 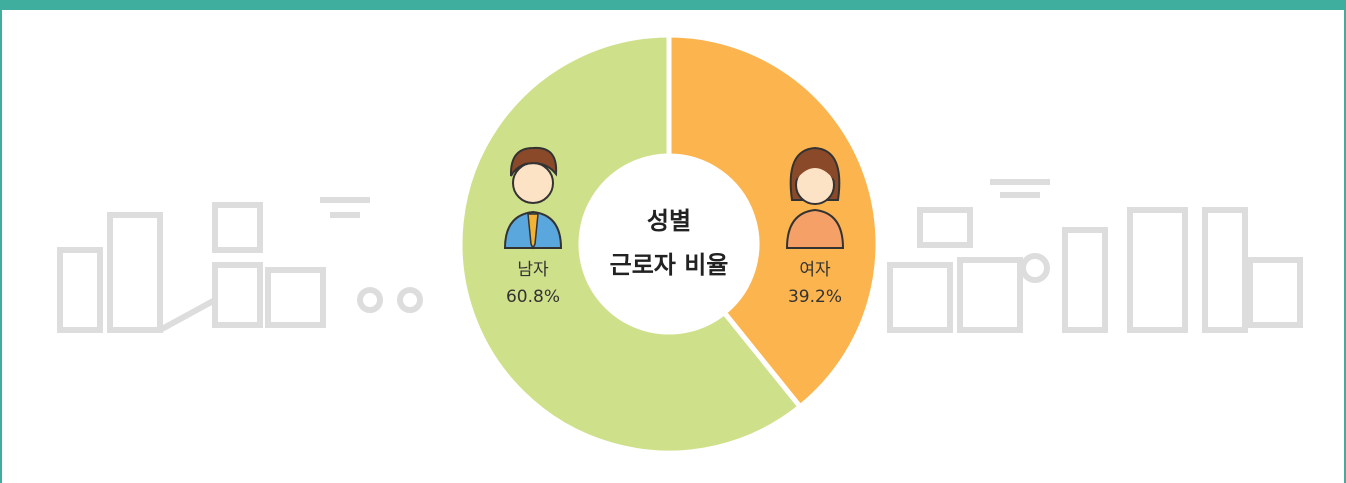 I want to click on donut-hole, so click(x=669, y=244).